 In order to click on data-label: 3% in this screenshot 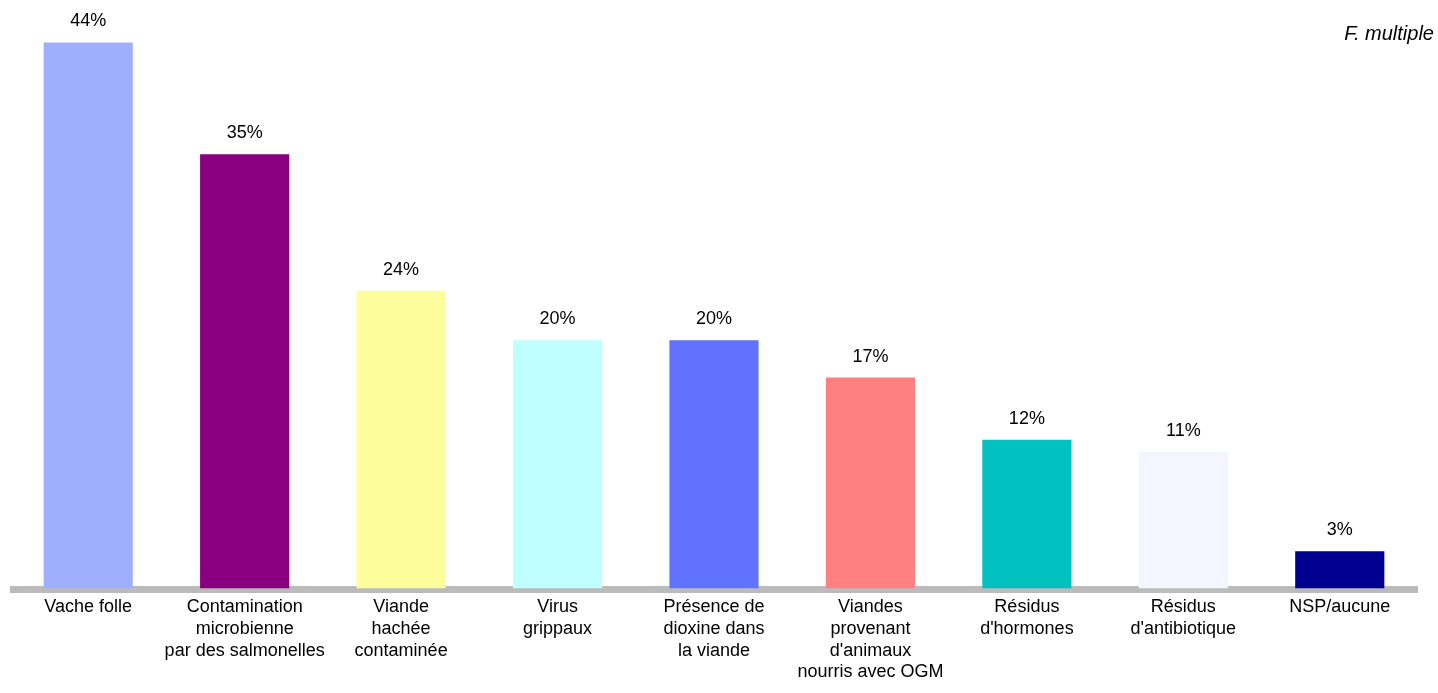, I will do `click(1339, 529)`.